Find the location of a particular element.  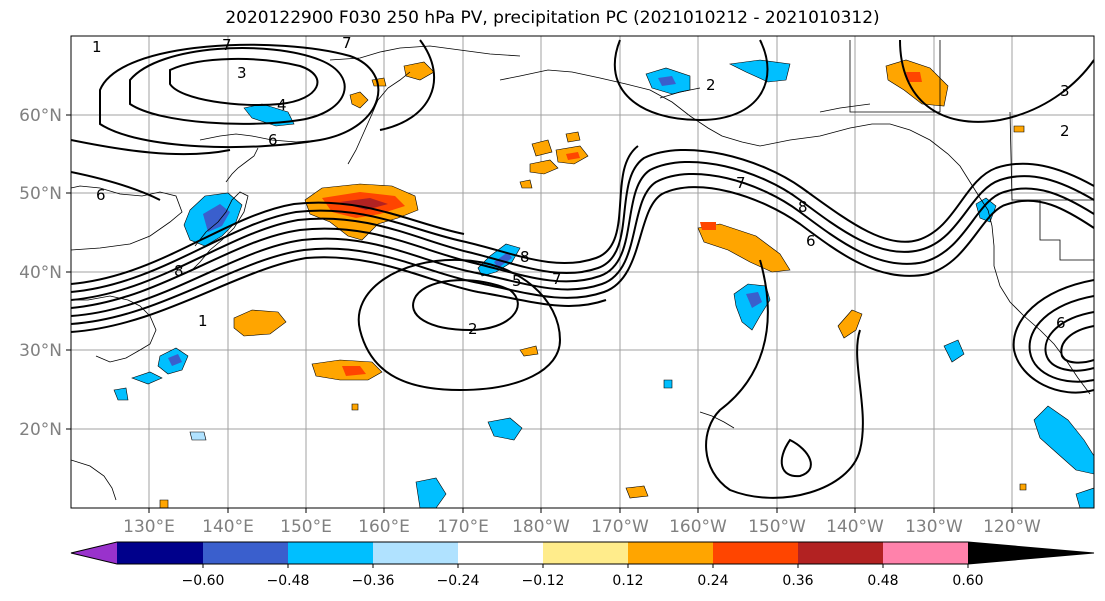

colorbar-tick-label: −0.36 is located at coordinates (373, 581).